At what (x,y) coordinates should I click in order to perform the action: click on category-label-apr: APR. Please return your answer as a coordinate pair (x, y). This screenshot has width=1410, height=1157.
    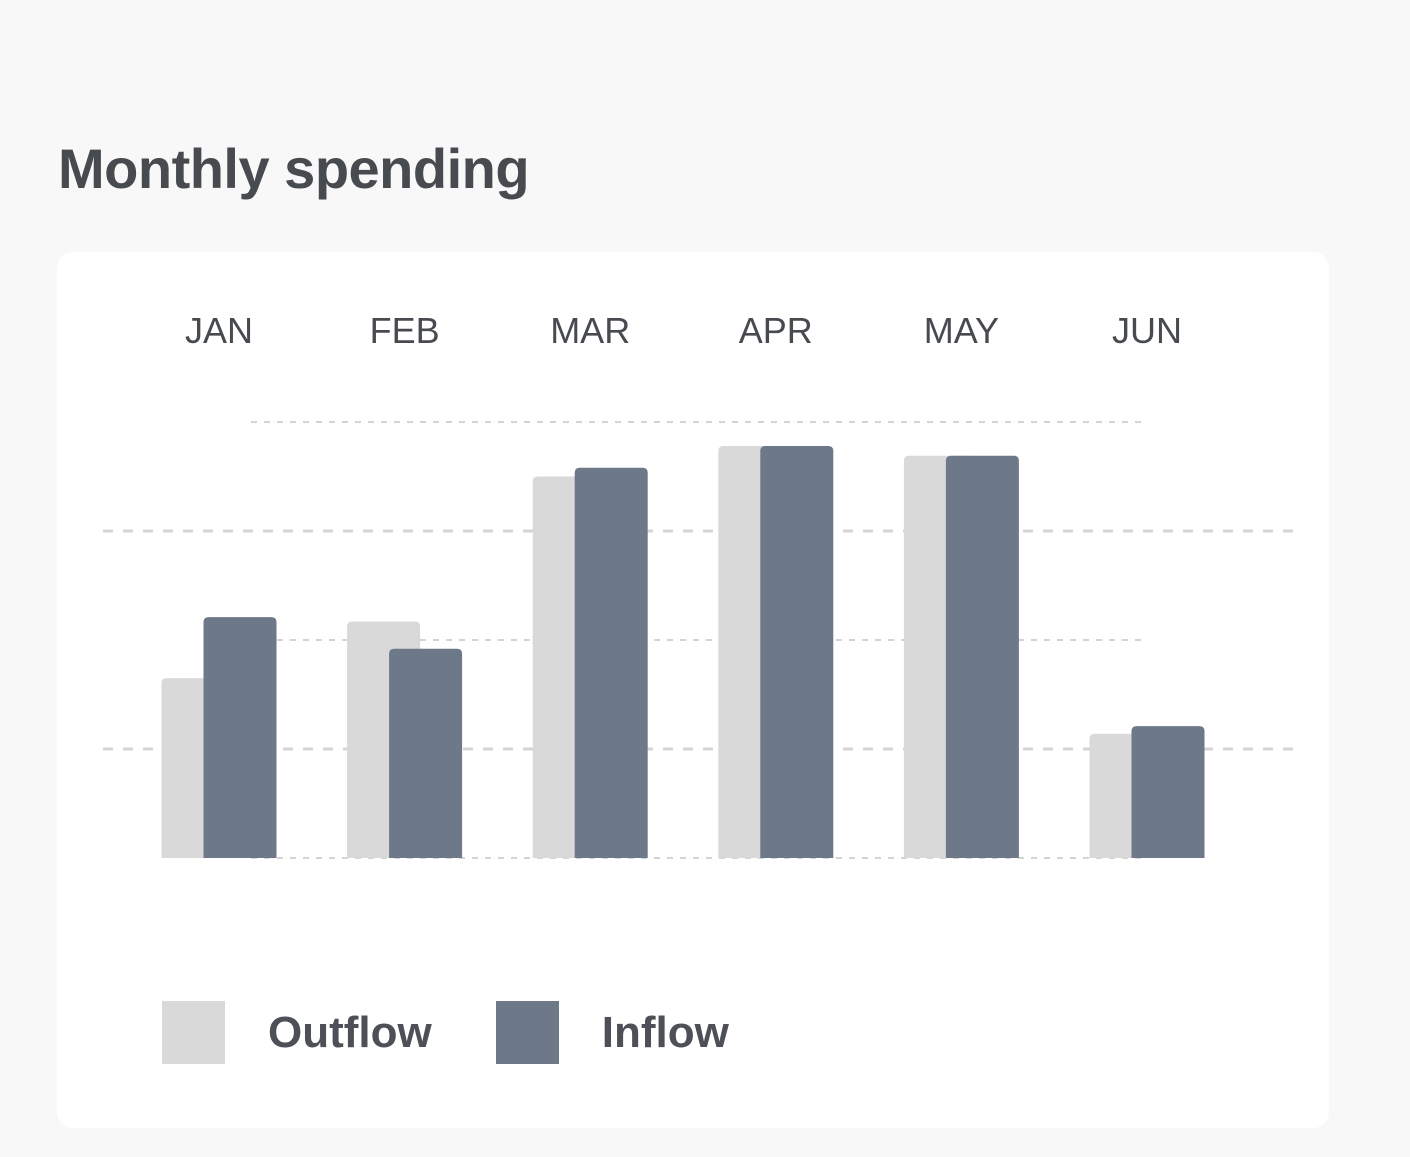
    Looking at the image, I should click on (776, 330).